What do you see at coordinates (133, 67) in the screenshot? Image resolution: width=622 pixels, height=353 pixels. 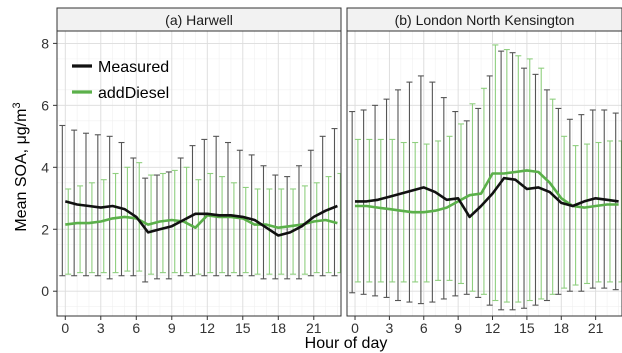 I see `legend-label: Measured` at bounding box center [133, 67].